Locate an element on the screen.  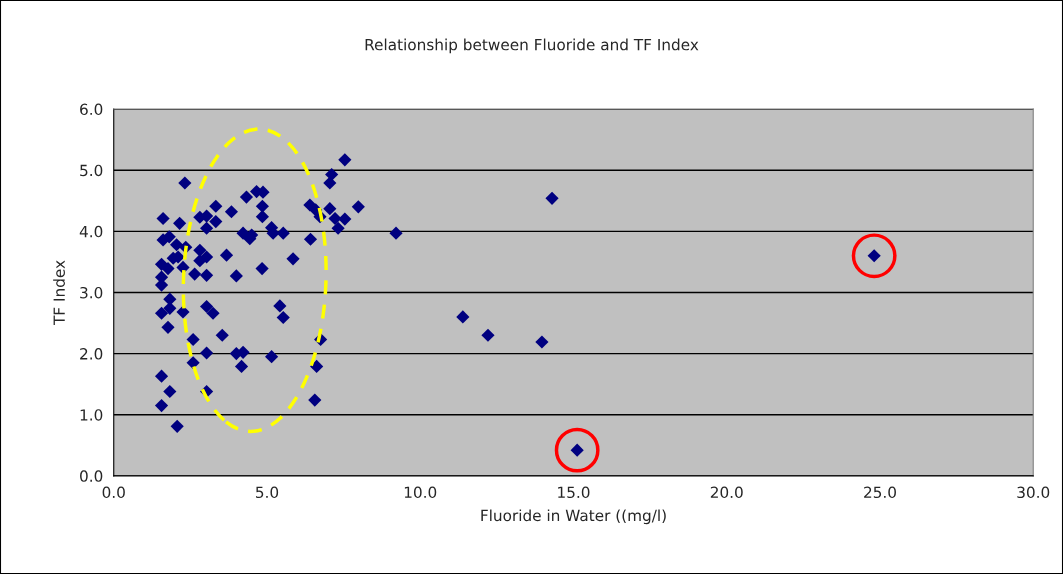
y-tick-label: 4.0 is located at coordinates (91, 231).